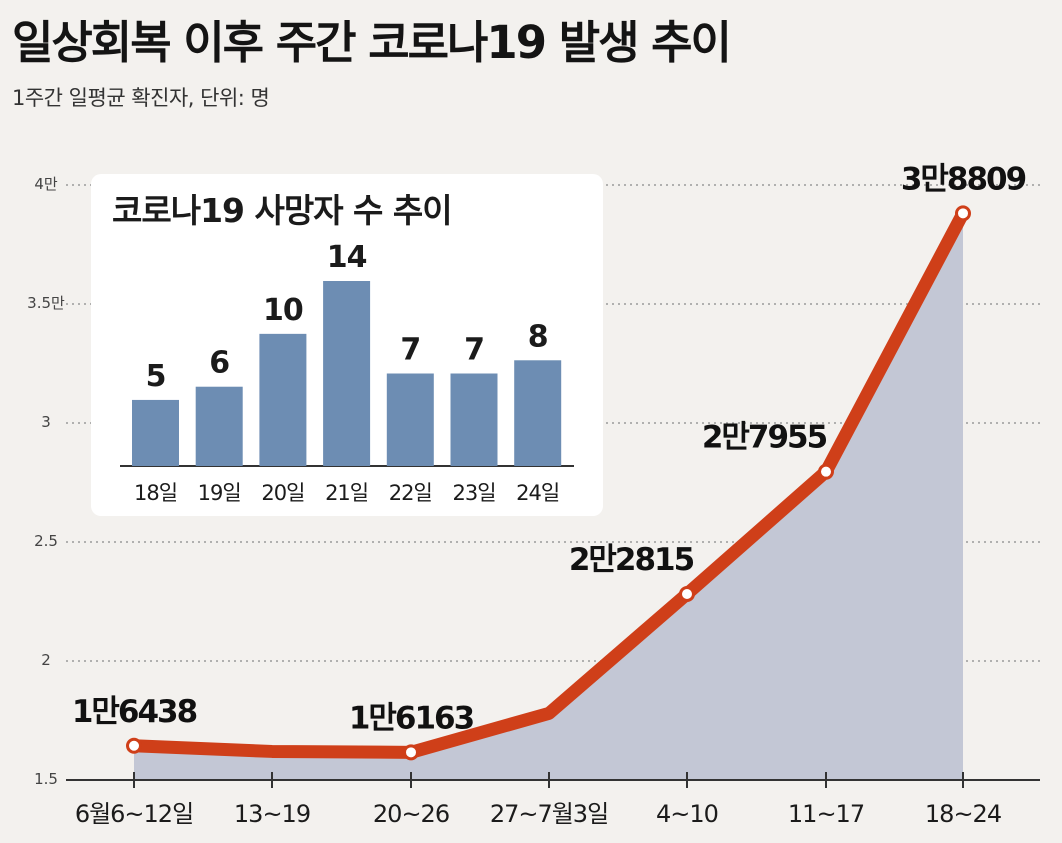 The image size is (1062, 843). I want to click on x-tick-label: 6월6~12일, so click(134, 814).